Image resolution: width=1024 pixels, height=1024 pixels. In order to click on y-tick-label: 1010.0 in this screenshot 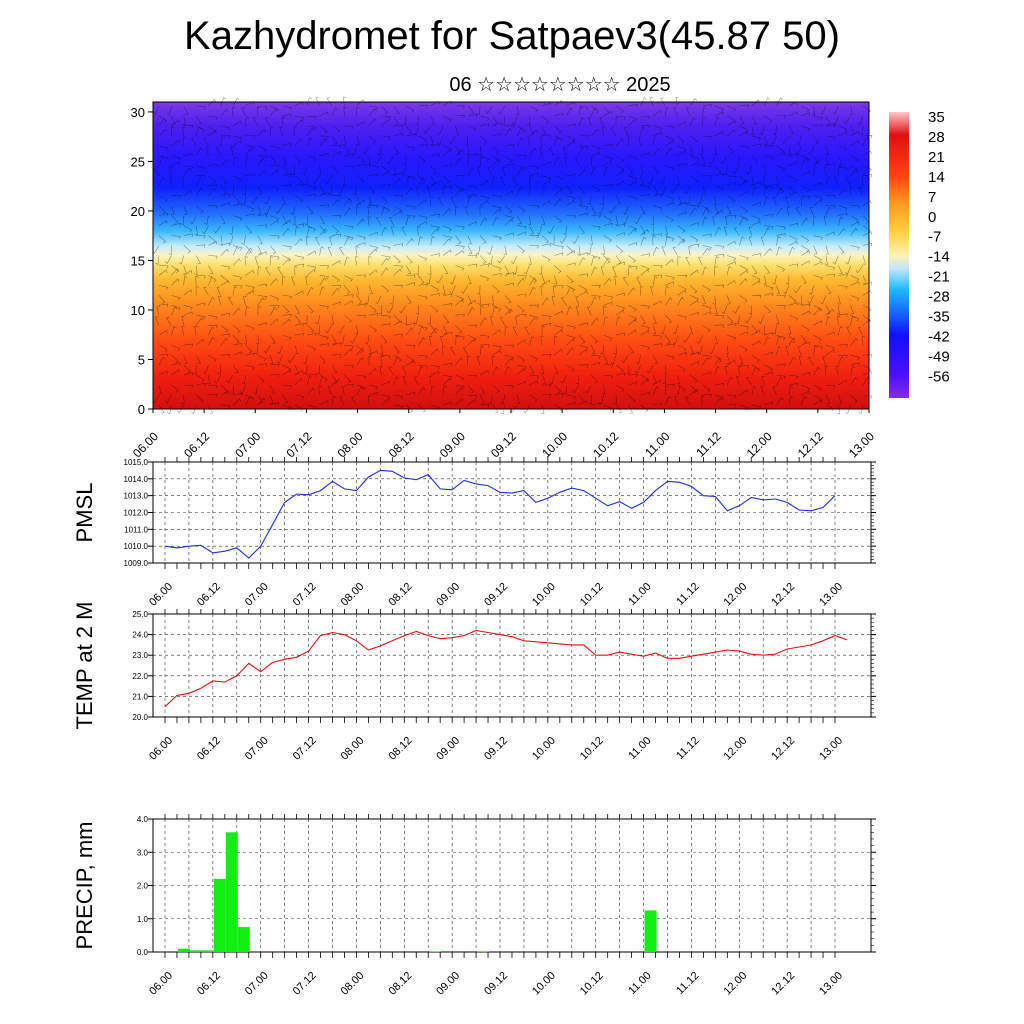, I will do `click(136, 546)`.